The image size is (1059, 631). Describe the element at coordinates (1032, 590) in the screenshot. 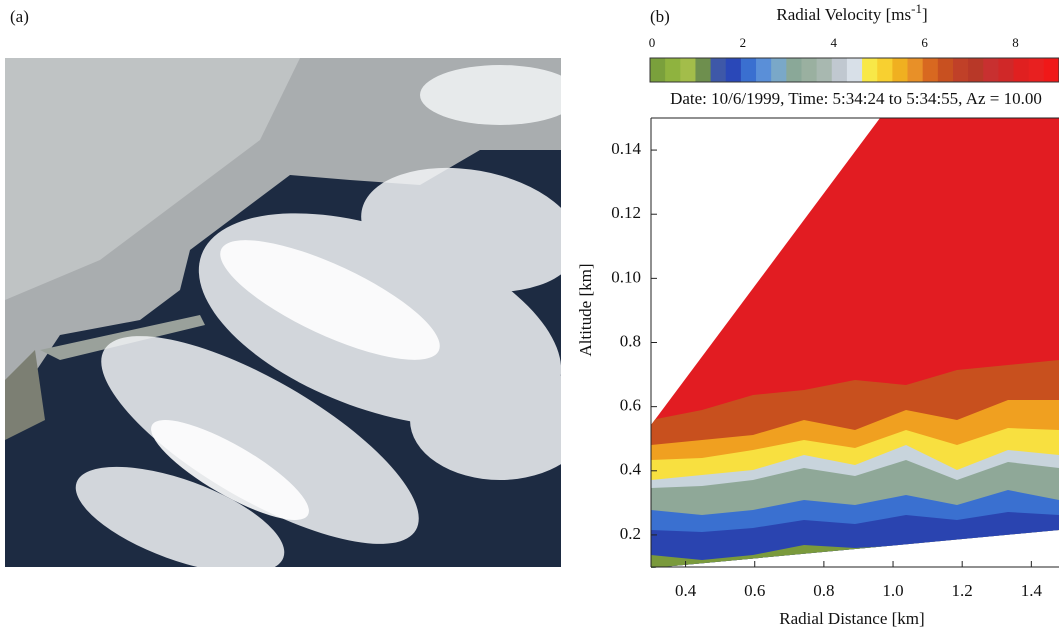

I see `x-tick-label: 1.4` at that location.